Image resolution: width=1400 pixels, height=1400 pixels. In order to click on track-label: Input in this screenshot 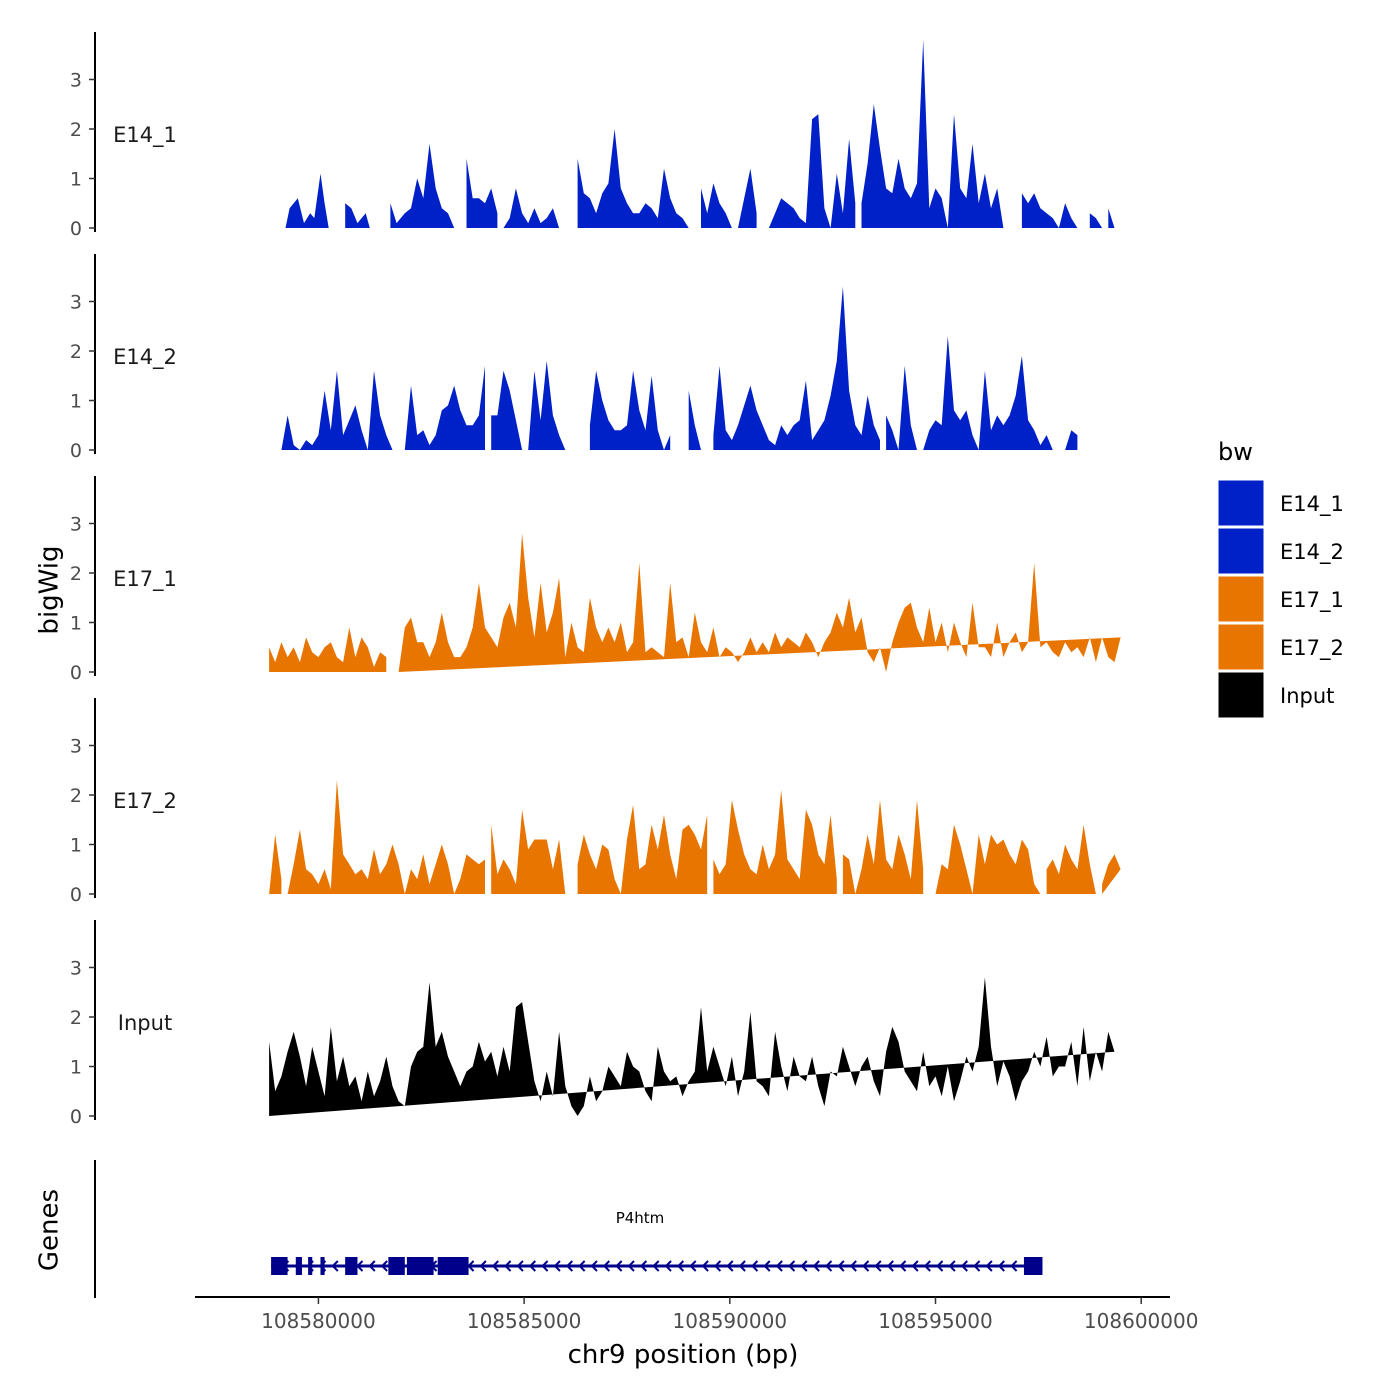, I will do `click(145, 1023)`.